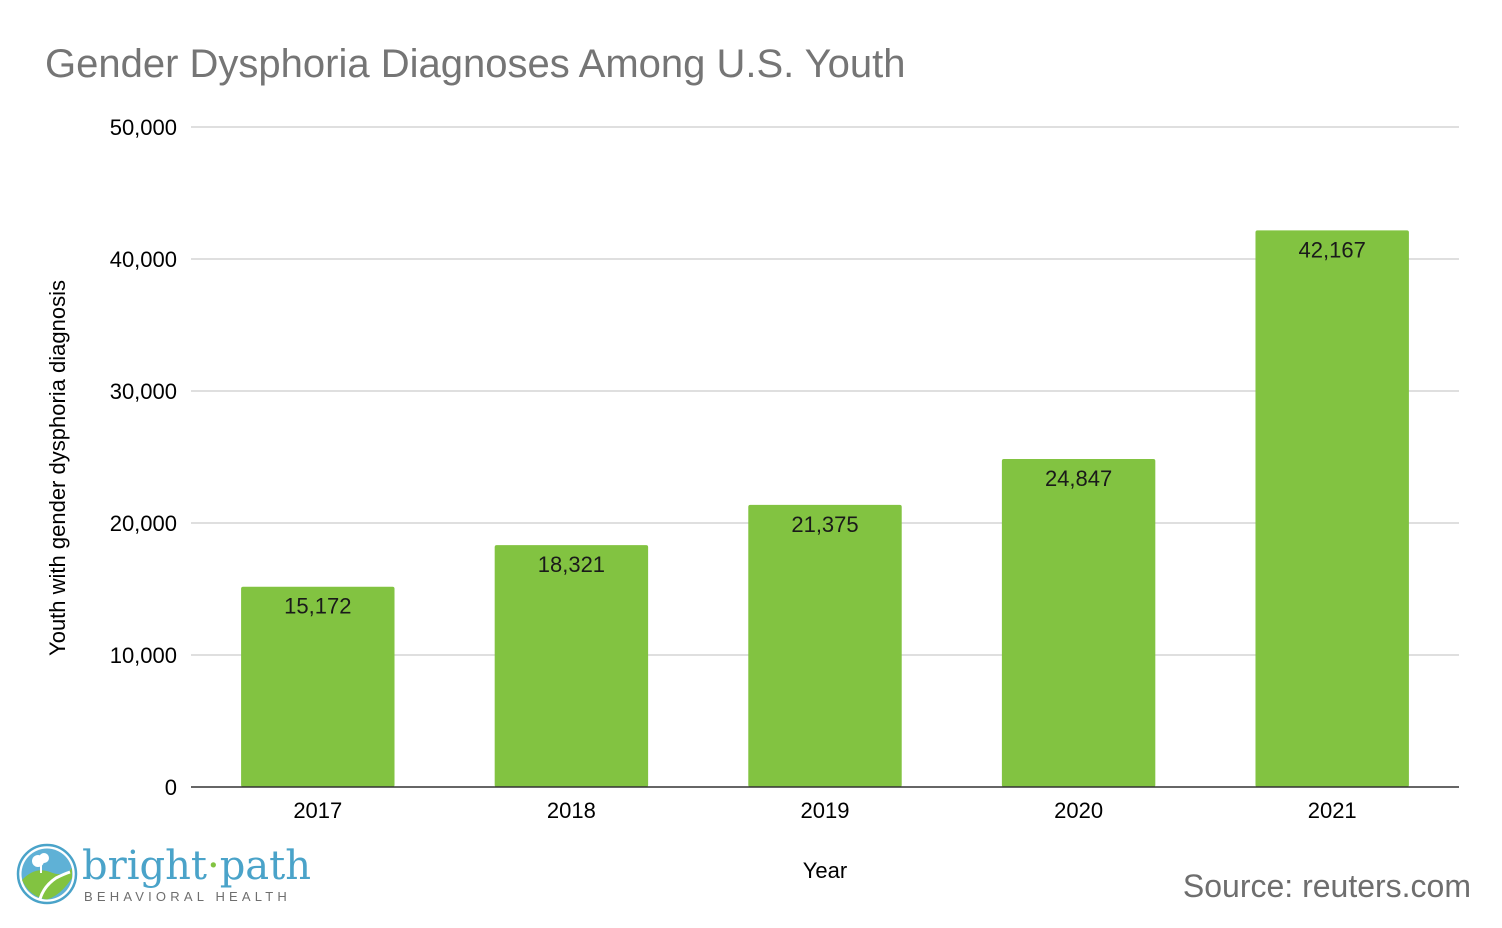 The image size is (1502, 928). What do you see at coordinates (1078, 623) in the screenshot?
I see `bar-2020` at bounding box center [1078, 623].